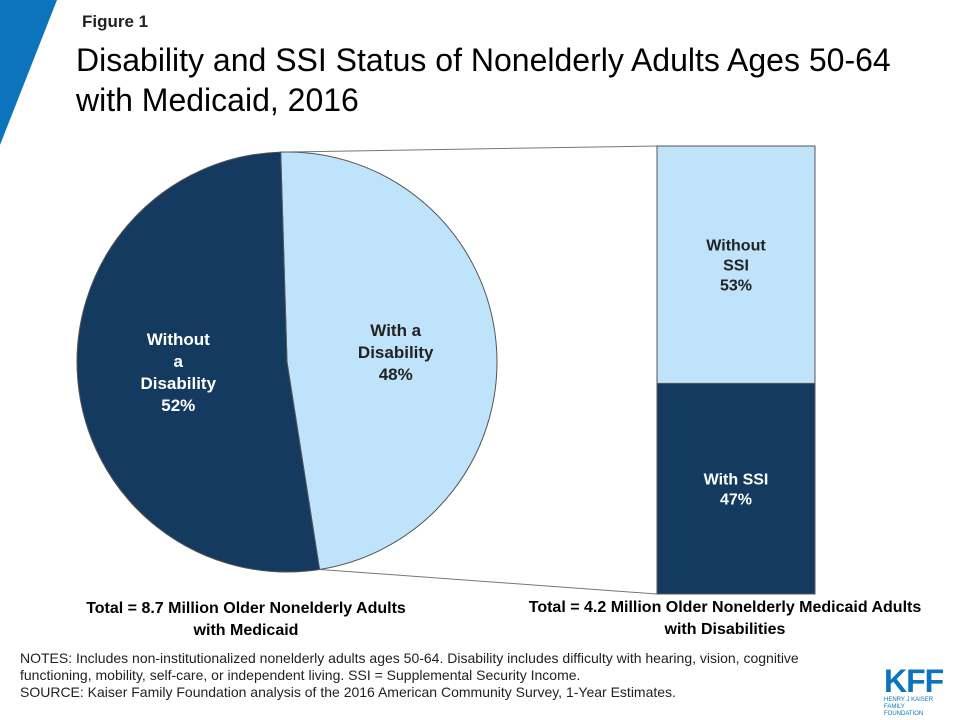 The width and height of the screenshot is (960, 720). What do you see at coordinates (28, 72) in the screenshot?
I see `corner-accent` at bounding box center [28, 72].